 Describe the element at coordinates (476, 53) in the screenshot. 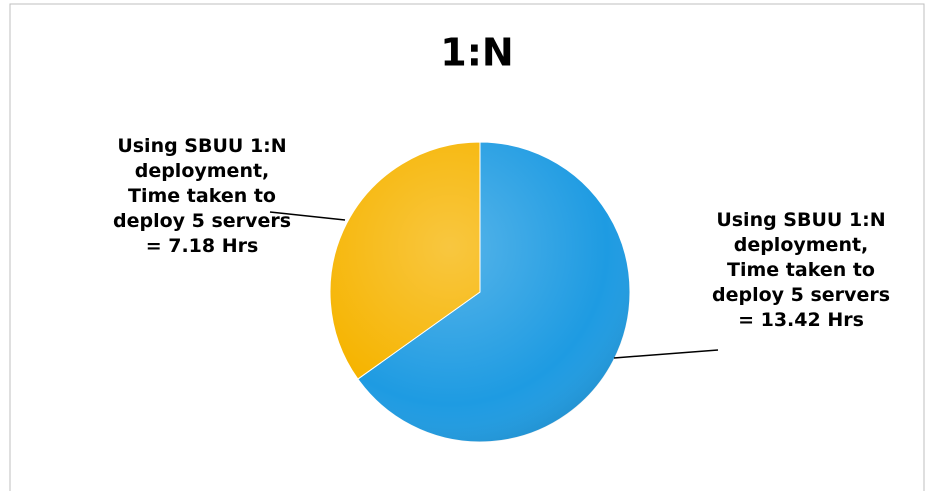

I see `chart-title: 1:N` at that location.